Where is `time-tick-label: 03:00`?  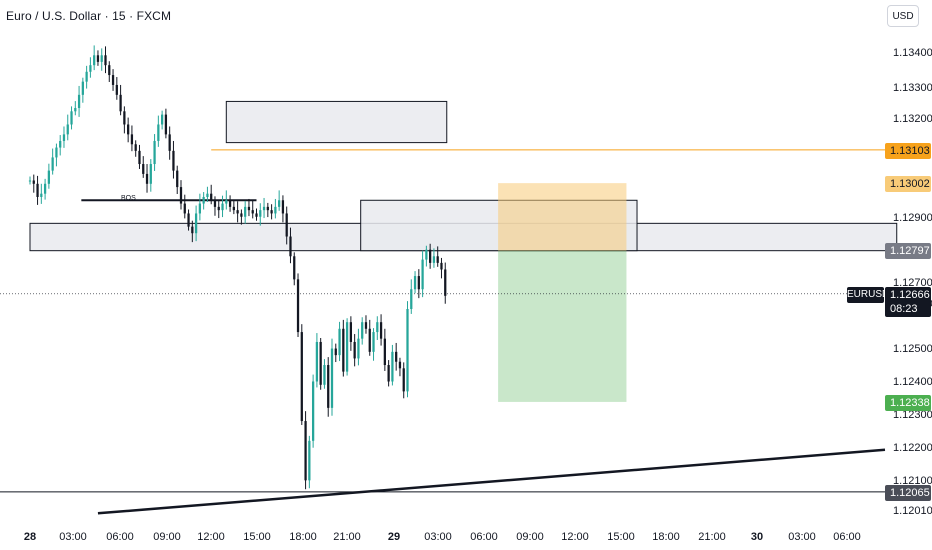 time-tick-label: 03:00 is located at coordinates (802, 537).